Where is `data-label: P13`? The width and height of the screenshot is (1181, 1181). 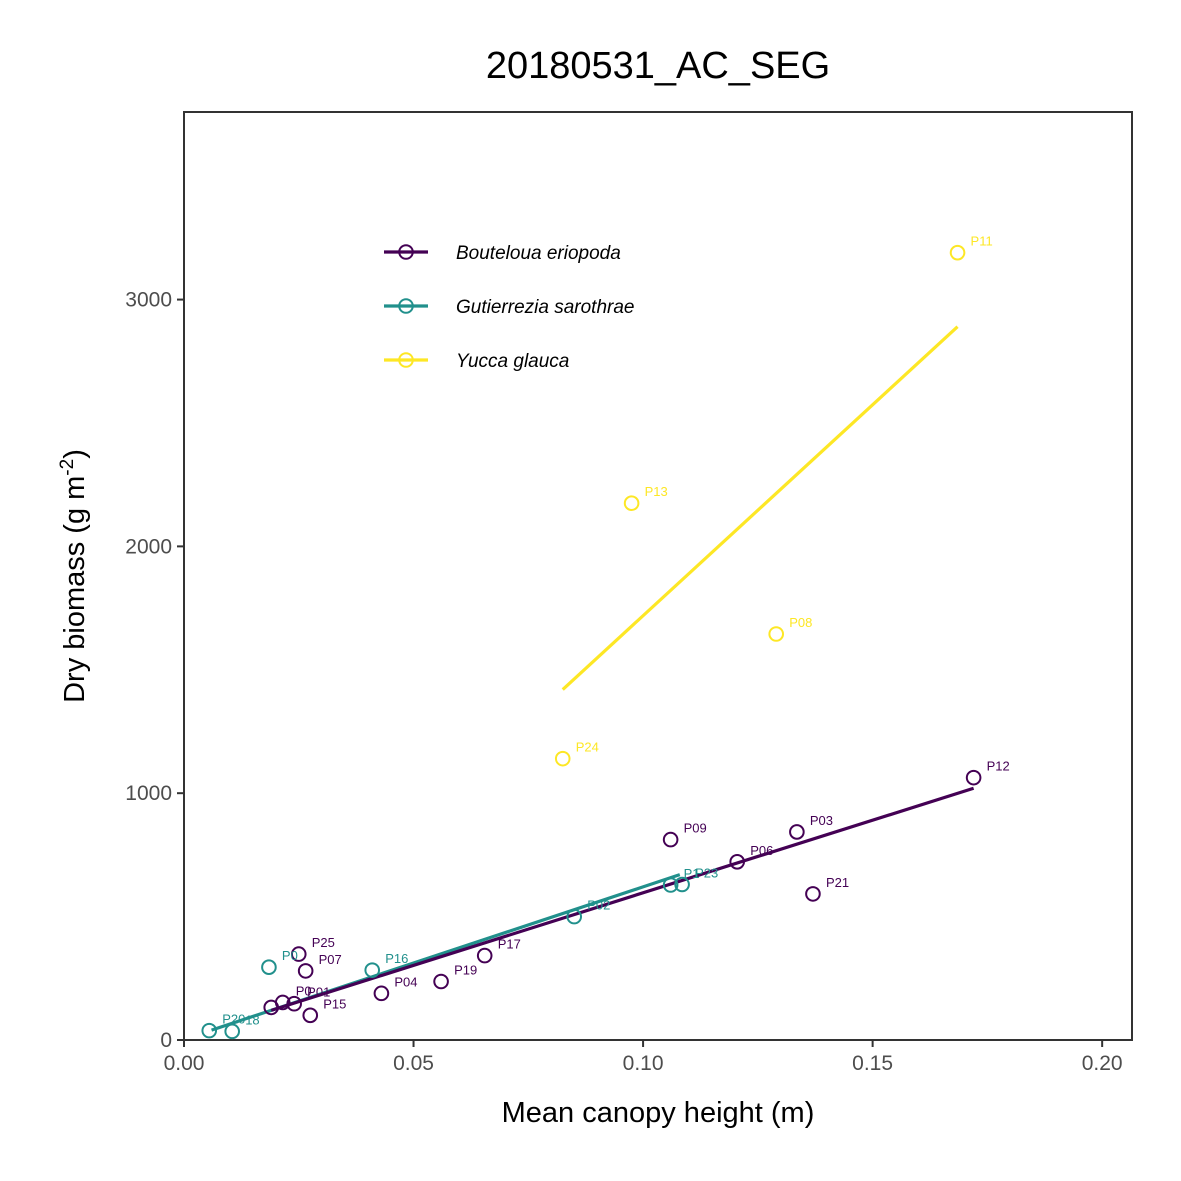 data-label: P13 is located at coordinates (656, 491).